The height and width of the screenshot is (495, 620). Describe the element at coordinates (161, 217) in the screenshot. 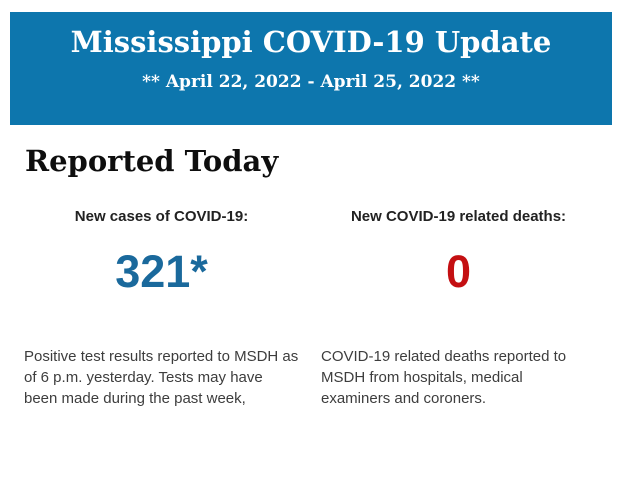

I see `new-cases-label: New cases of COVID-19:` at that location.